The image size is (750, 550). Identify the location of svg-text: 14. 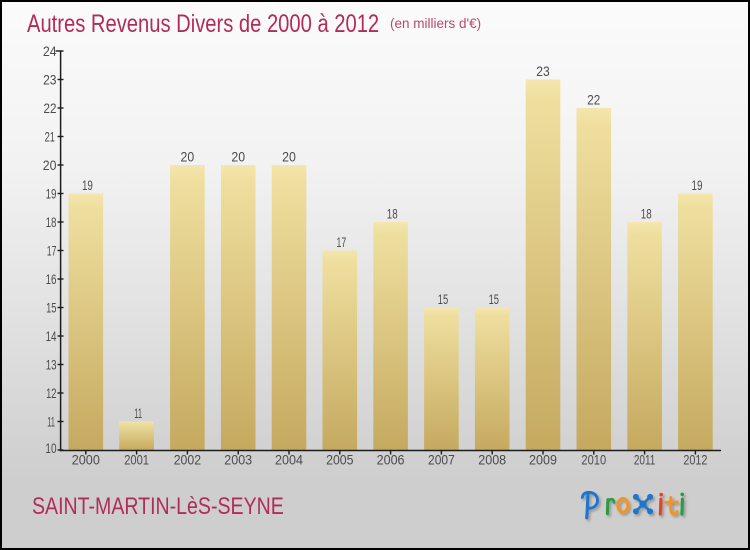
(51, 336).